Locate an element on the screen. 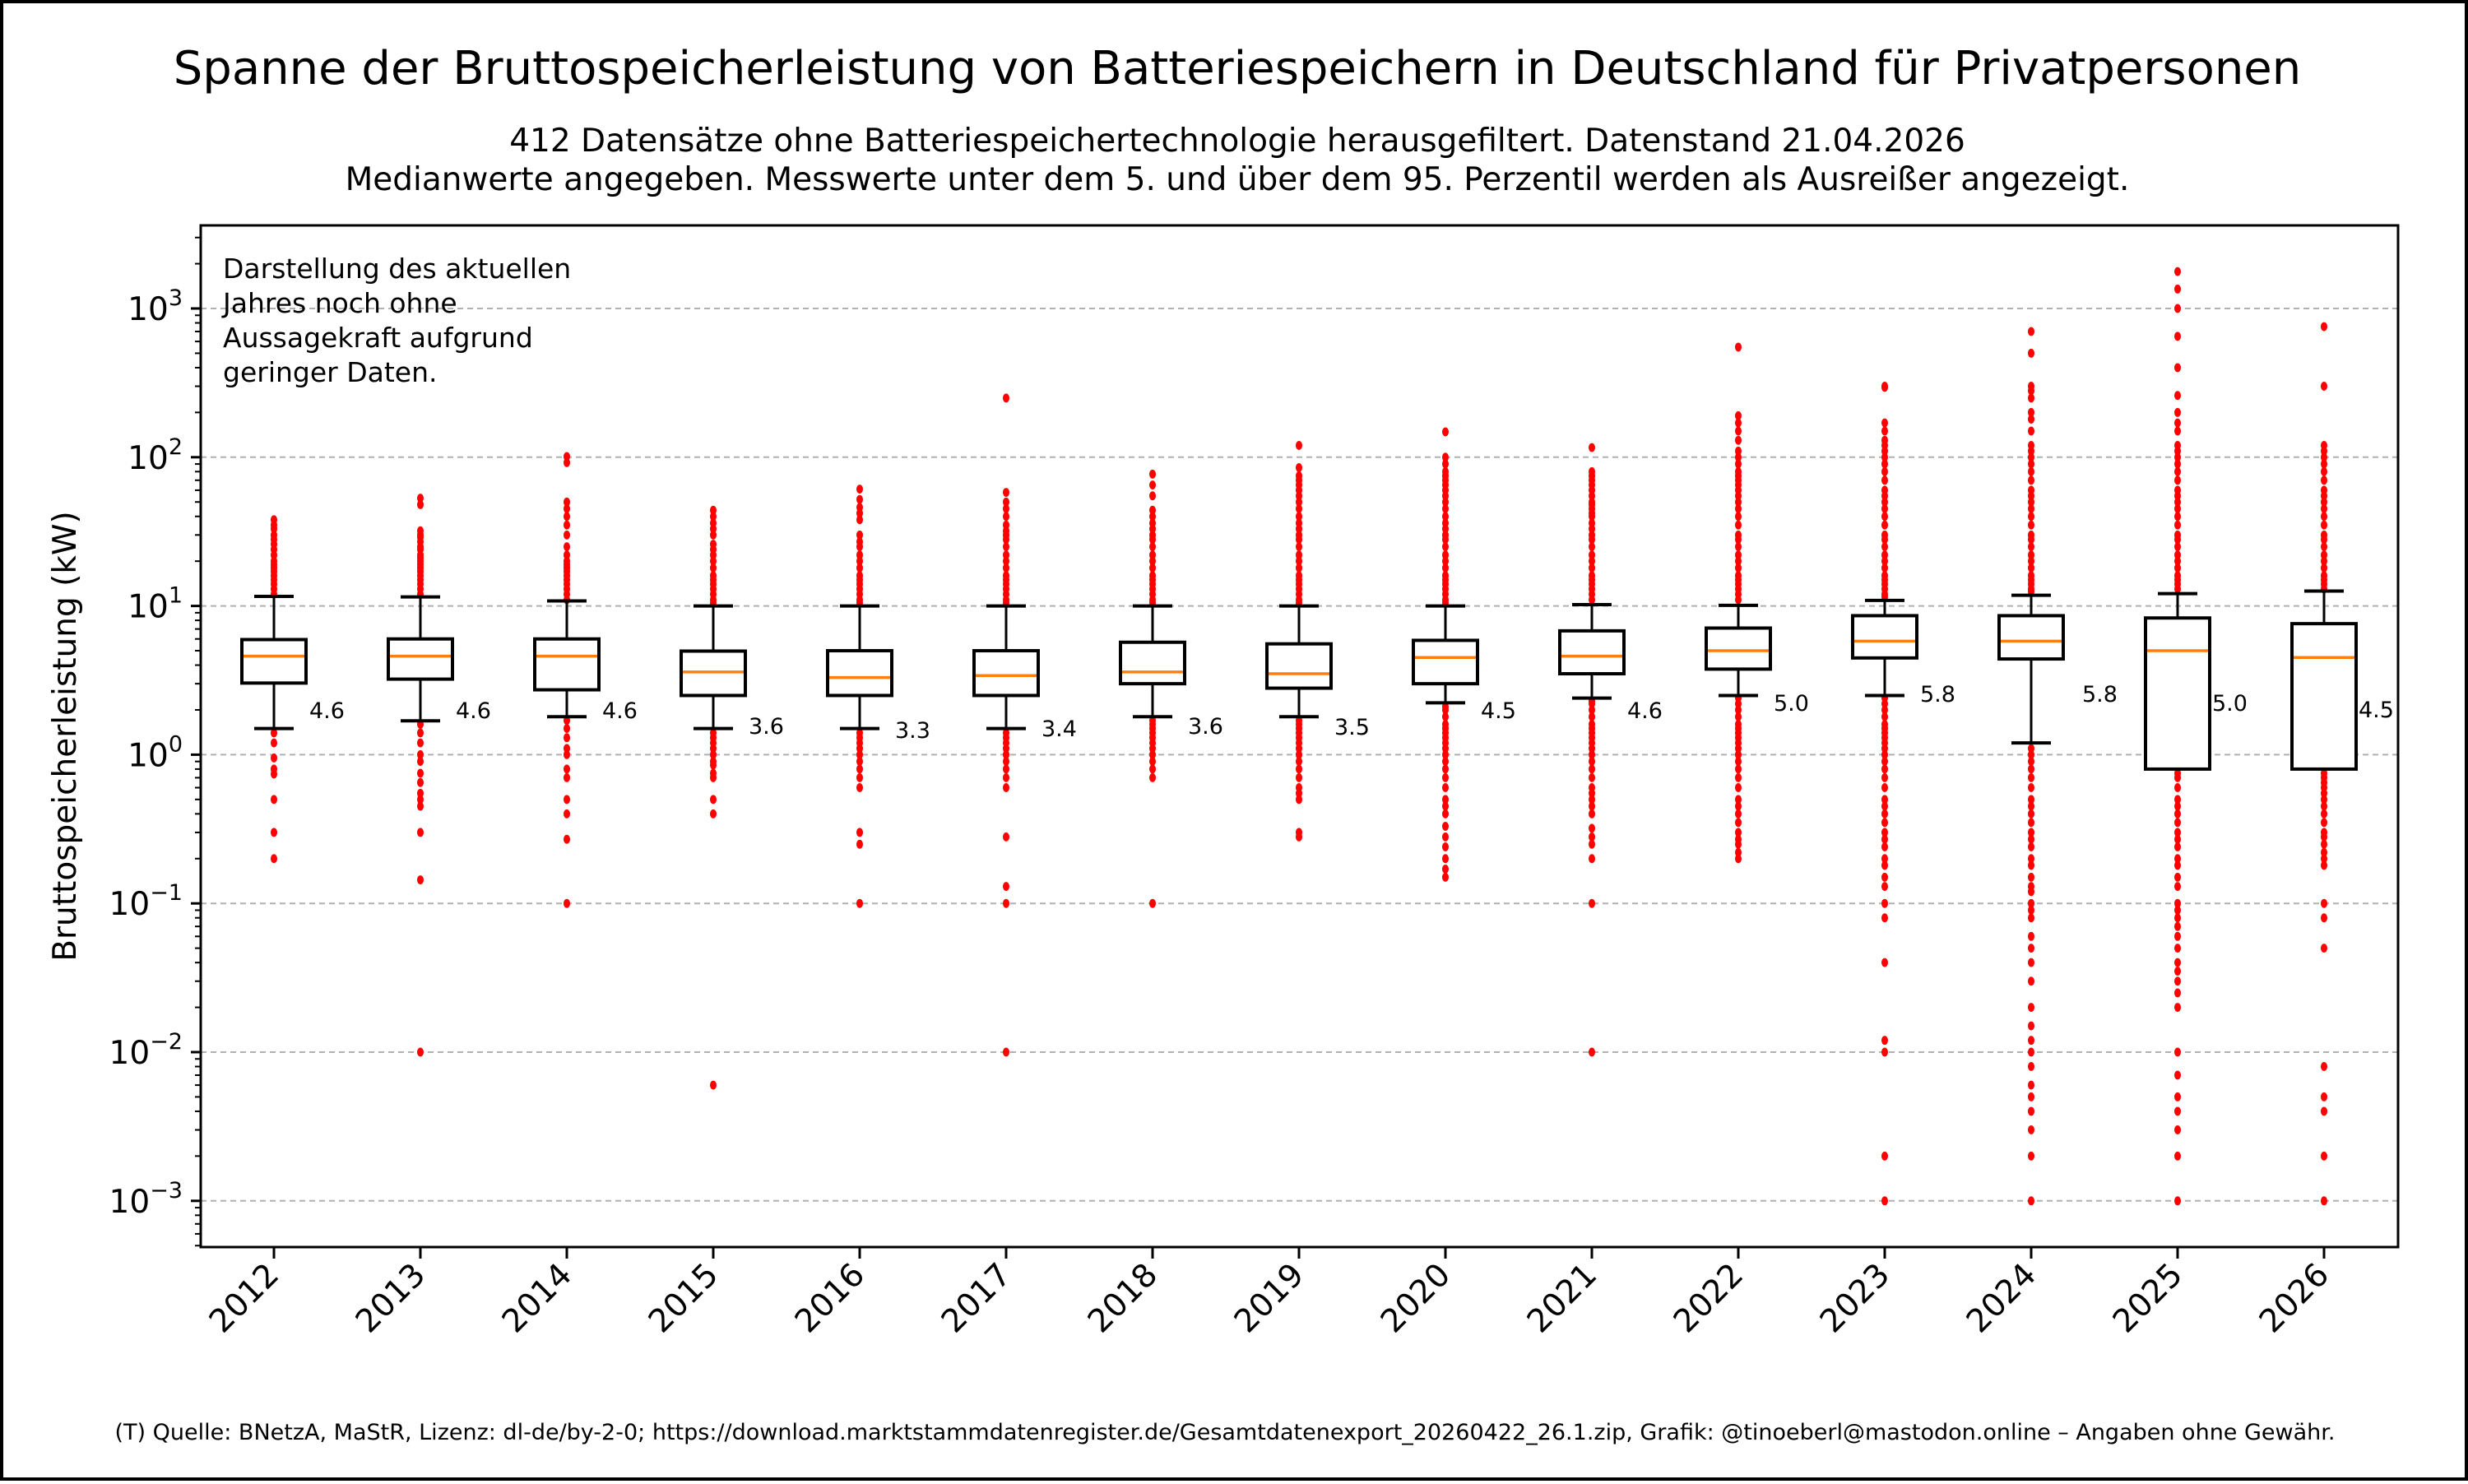  box-2013: 4.6 is located at coordinates (439, 775).